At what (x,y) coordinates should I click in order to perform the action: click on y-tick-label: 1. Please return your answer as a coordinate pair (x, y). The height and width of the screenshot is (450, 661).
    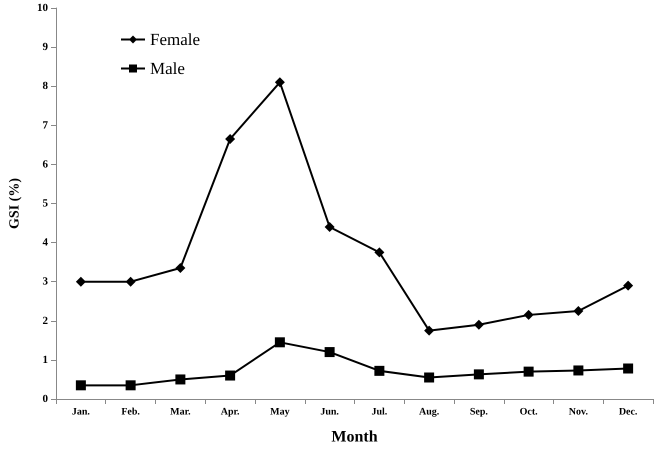
    Looking at the image, I should click on (45, 360).